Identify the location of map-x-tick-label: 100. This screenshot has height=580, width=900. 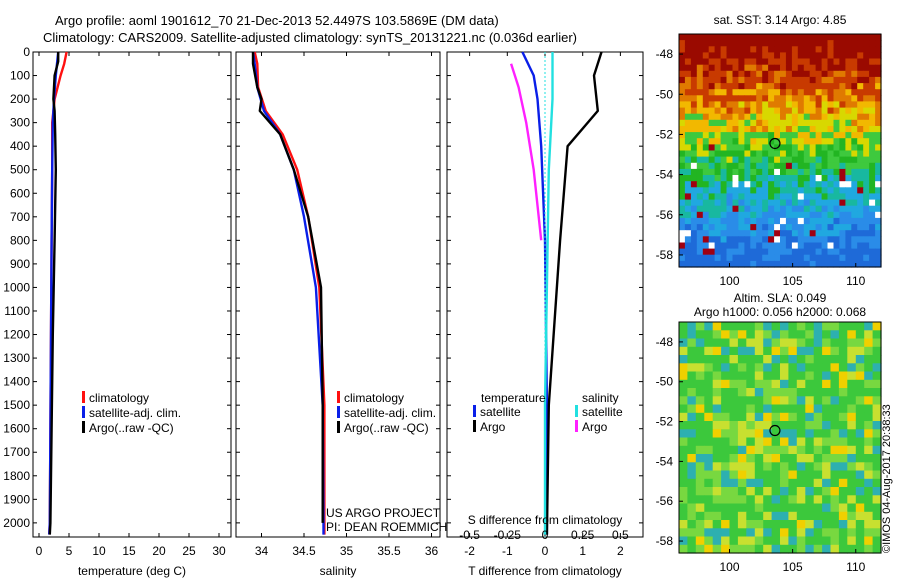
(729, 281).